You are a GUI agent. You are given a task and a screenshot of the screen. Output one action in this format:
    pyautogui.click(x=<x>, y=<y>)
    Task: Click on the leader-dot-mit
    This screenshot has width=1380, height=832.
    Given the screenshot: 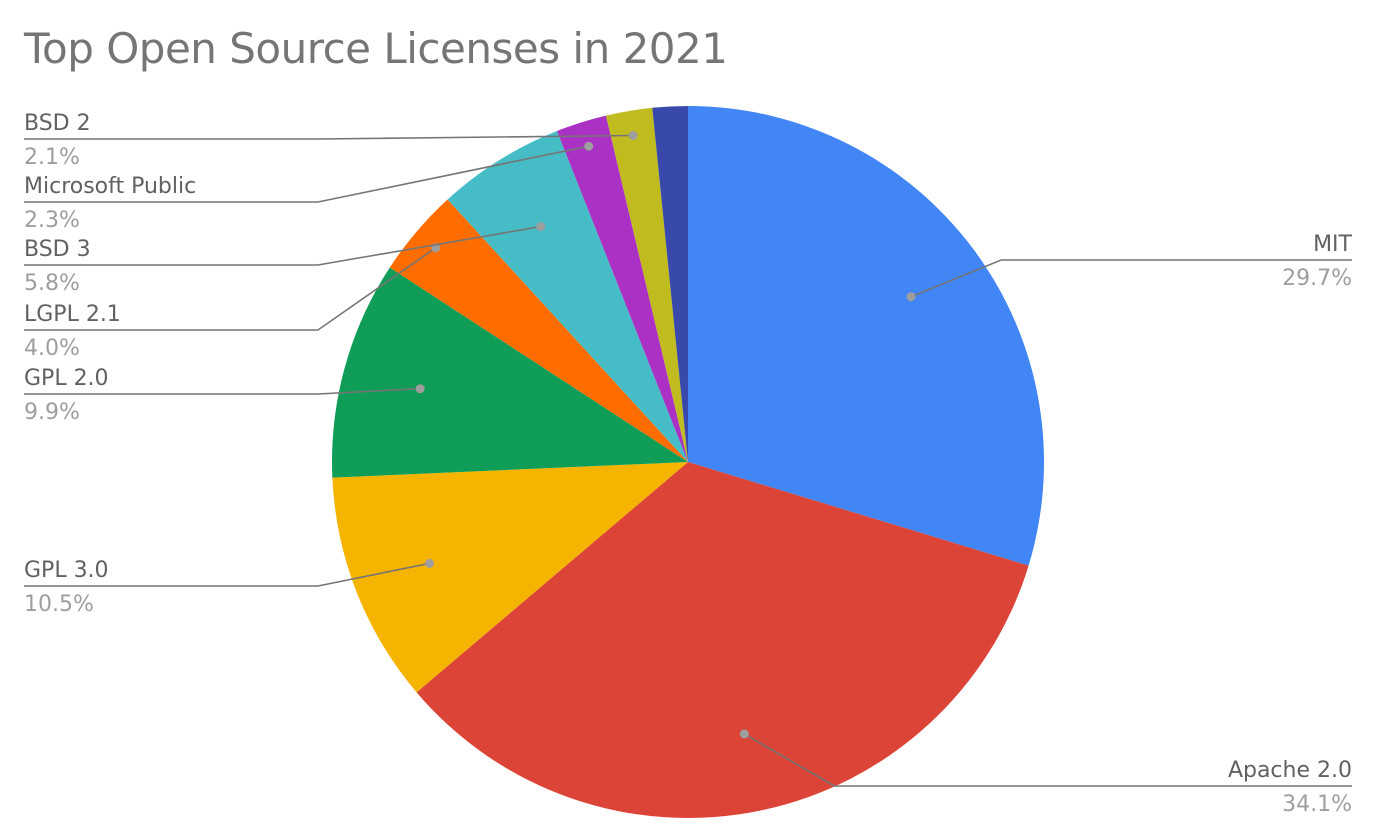 What is the action you would take?
    pyautogui.click(x=911, y=297)
    